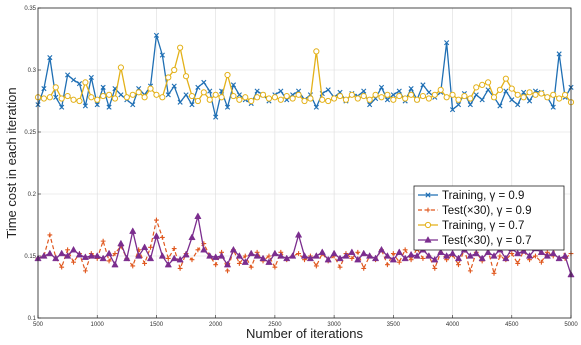  Describe the element at coordinates (571, 325) in the screenshot. I see `x-tick-label-5000: 5000` at that location.